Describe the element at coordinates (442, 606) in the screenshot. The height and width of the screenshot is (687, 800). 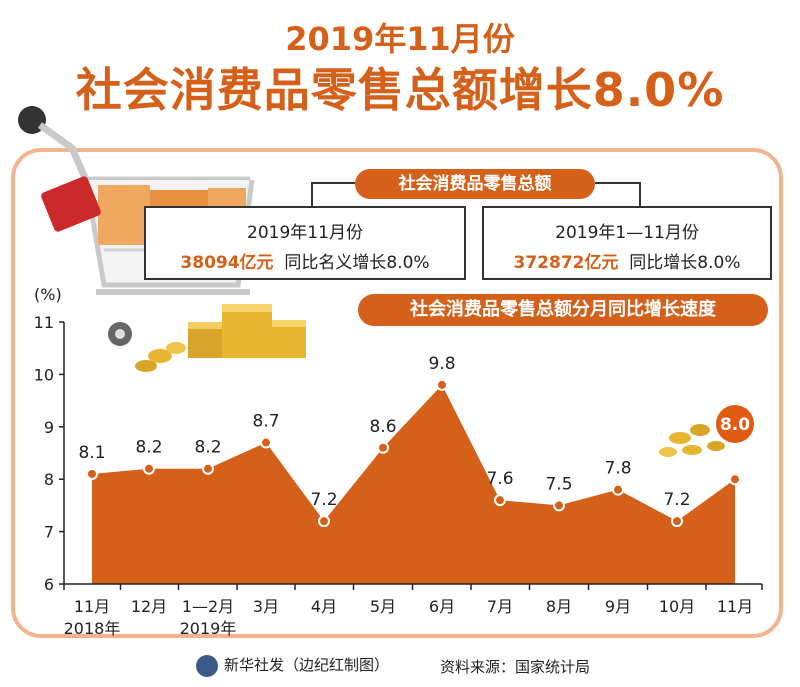
I see `x-tick-label: 6月` at that location.